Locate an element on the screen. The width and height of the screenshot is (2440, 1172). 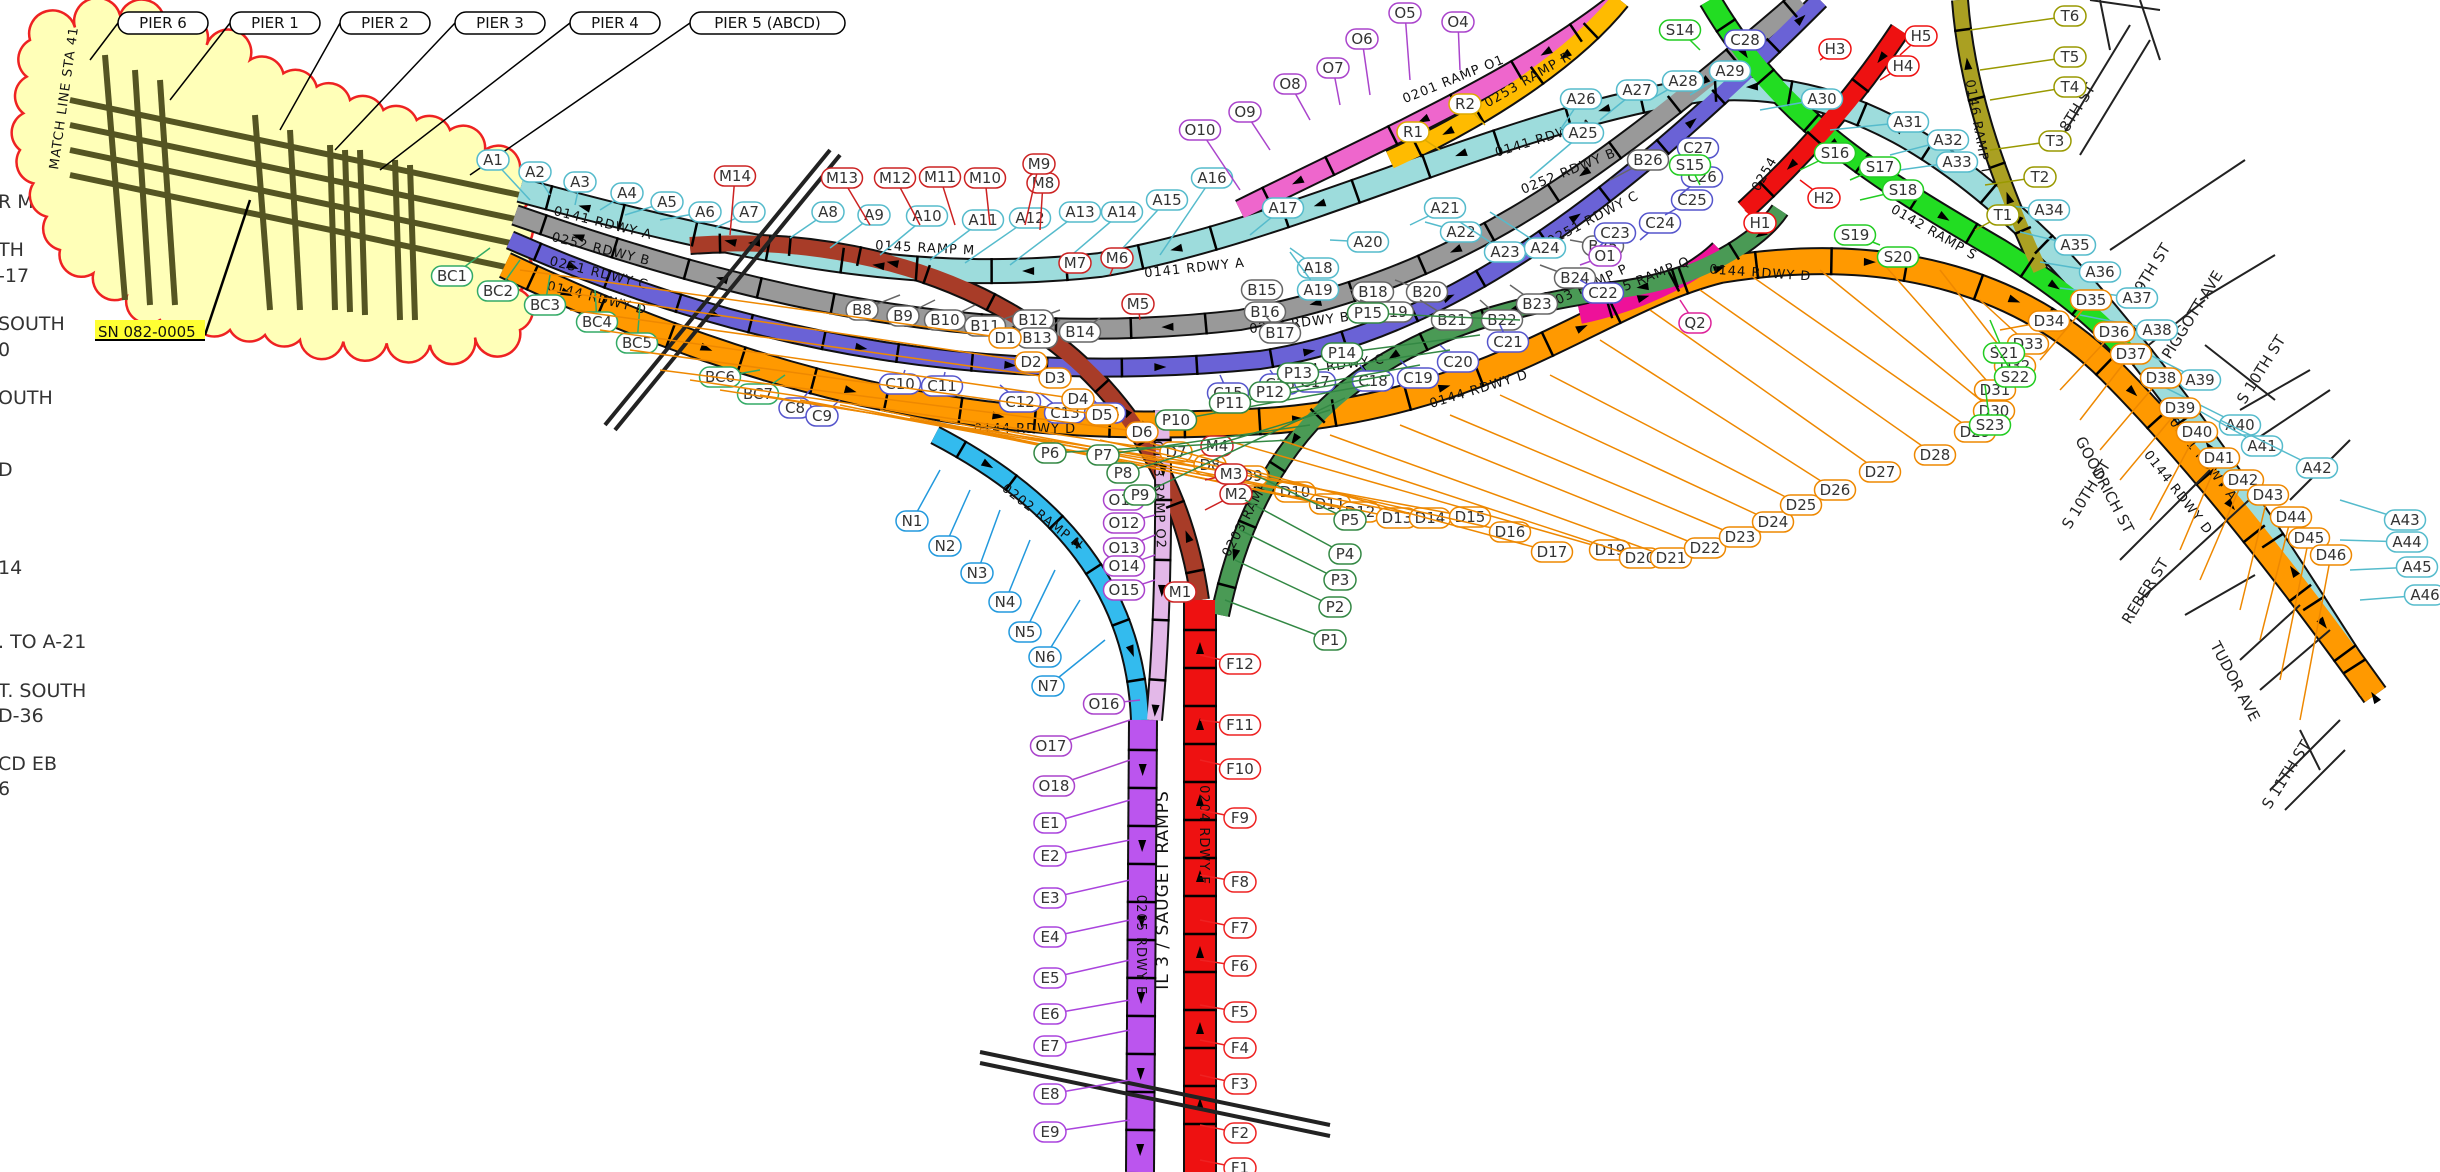
pier-bubble: D38 is located at coordinates (2141, 409).